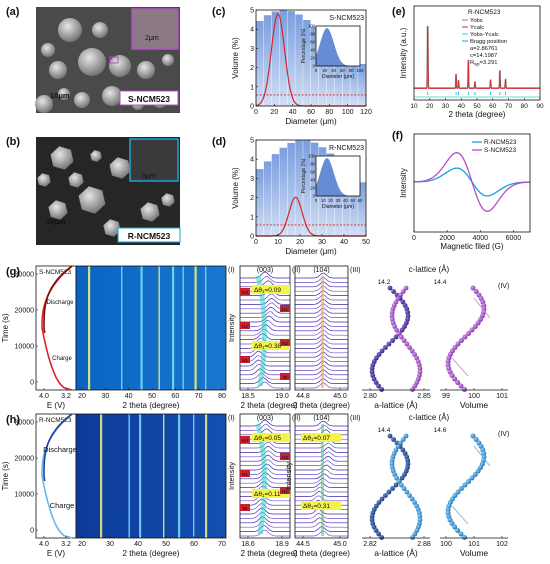  Describe the element at coordinates (248, 544) in the screenshot. I see `x-tick-label: 18.6` at that location.